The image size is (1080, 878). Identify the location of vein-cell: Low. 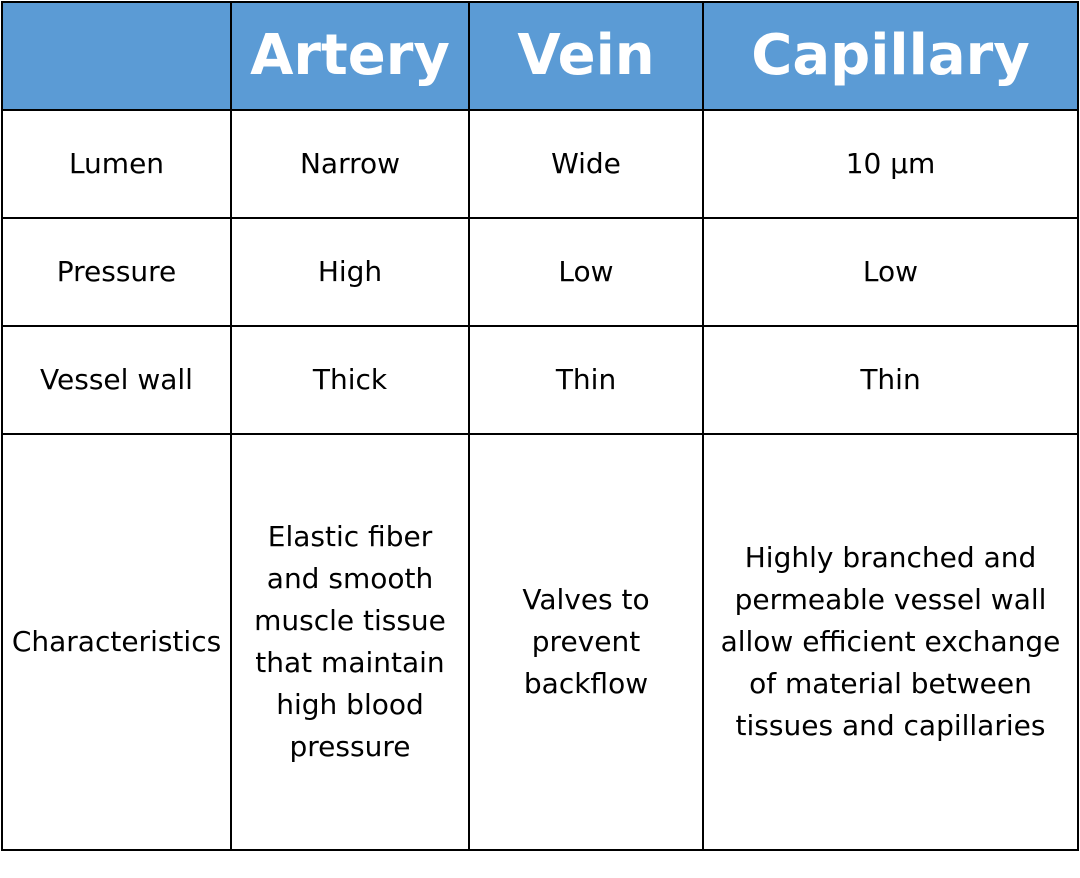
(586, 272).